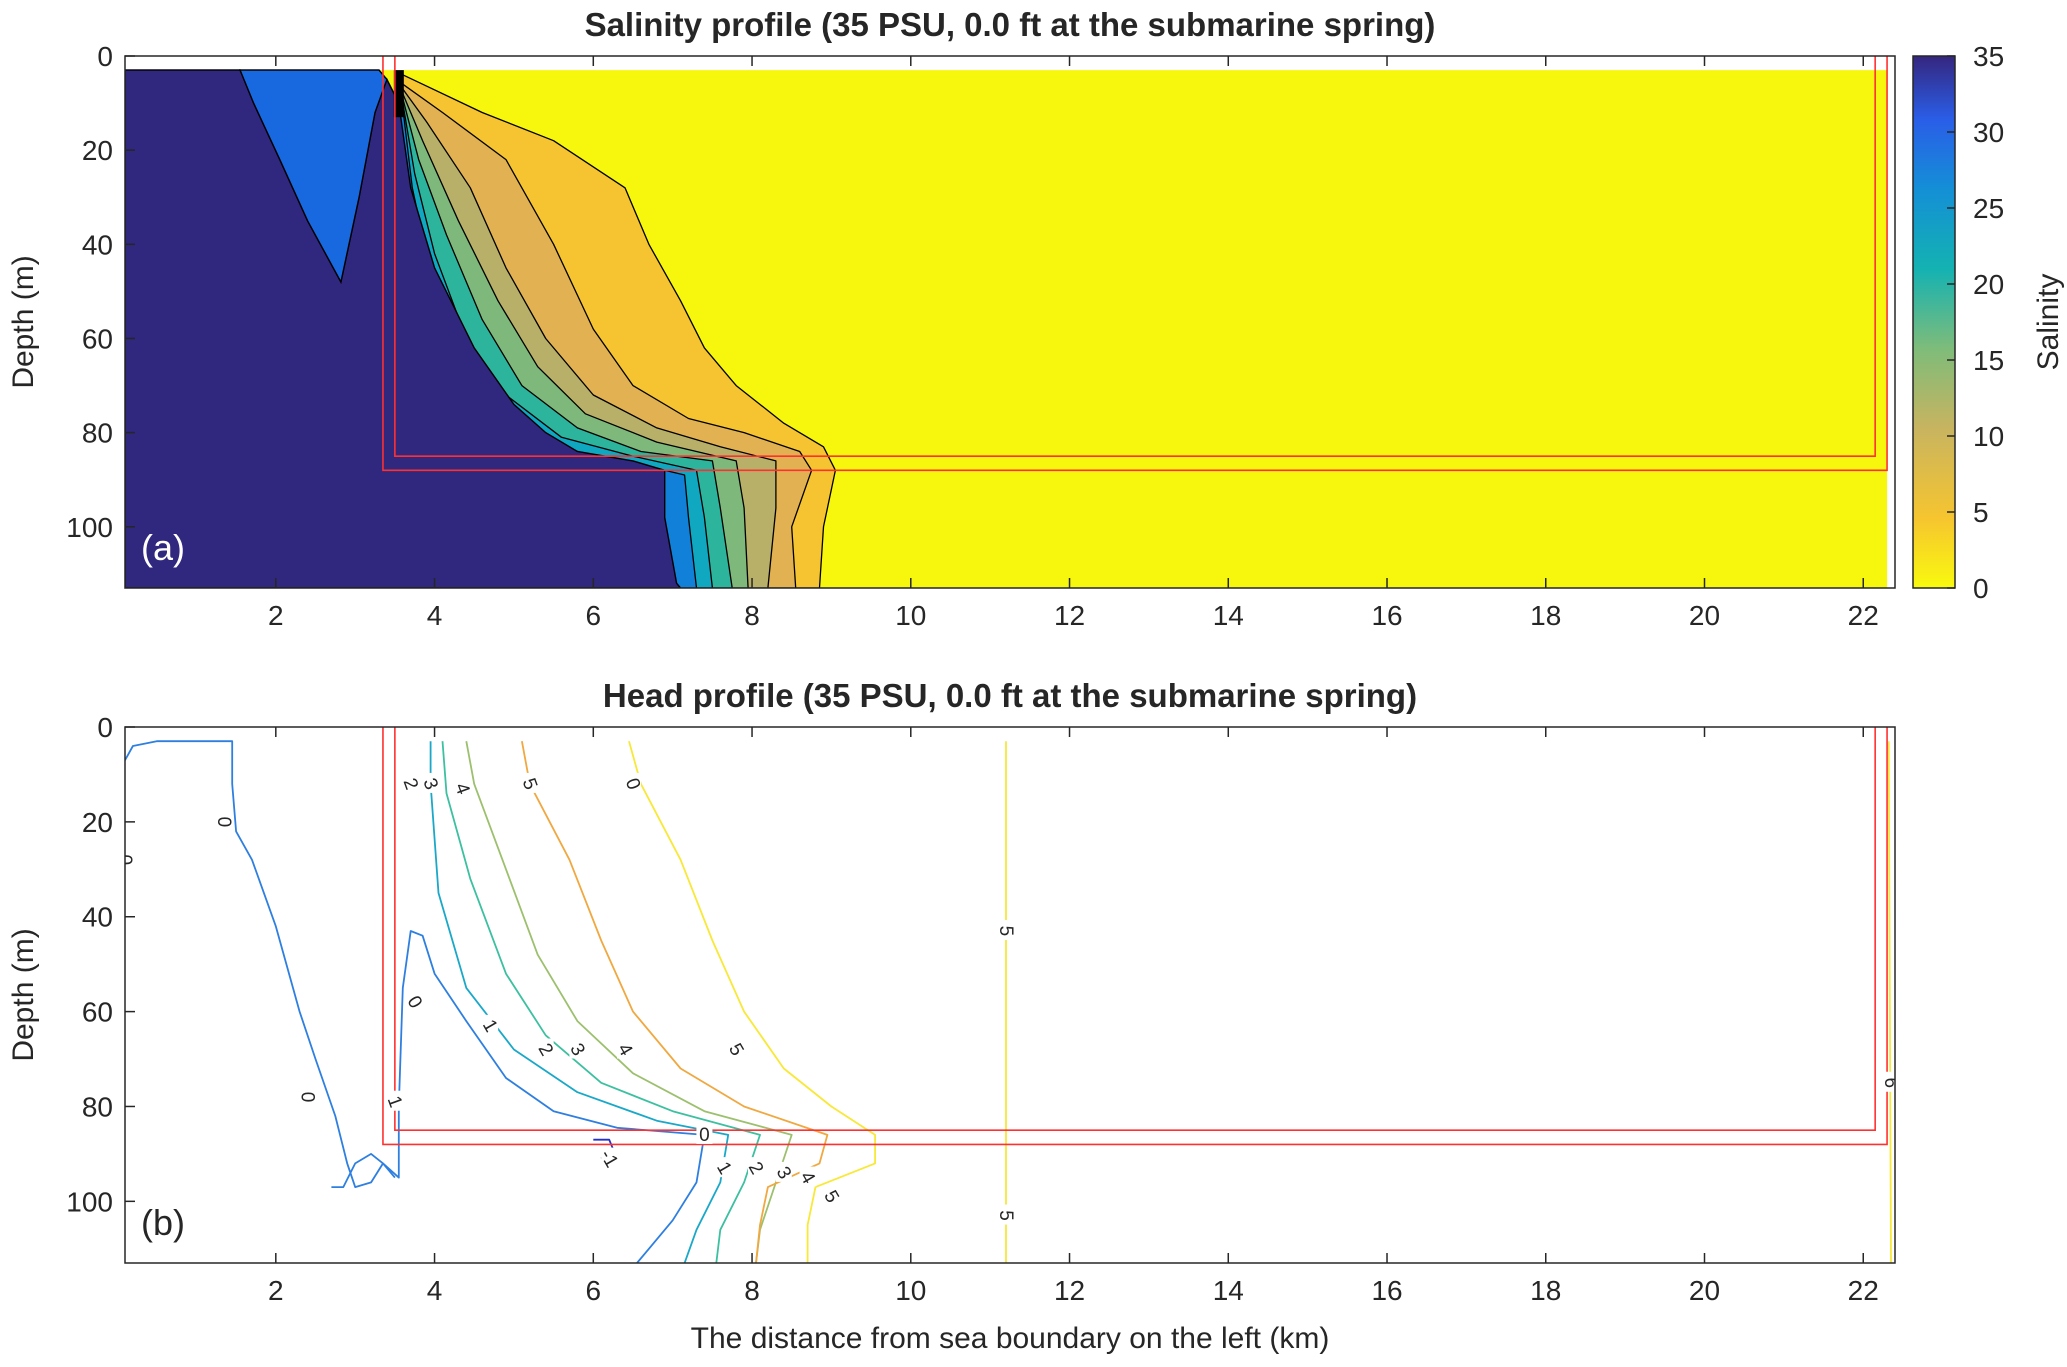  Describe the element at coordinates (1988, 56) in the screenshot. I see `colorbar-tick-label: 35` at that location.